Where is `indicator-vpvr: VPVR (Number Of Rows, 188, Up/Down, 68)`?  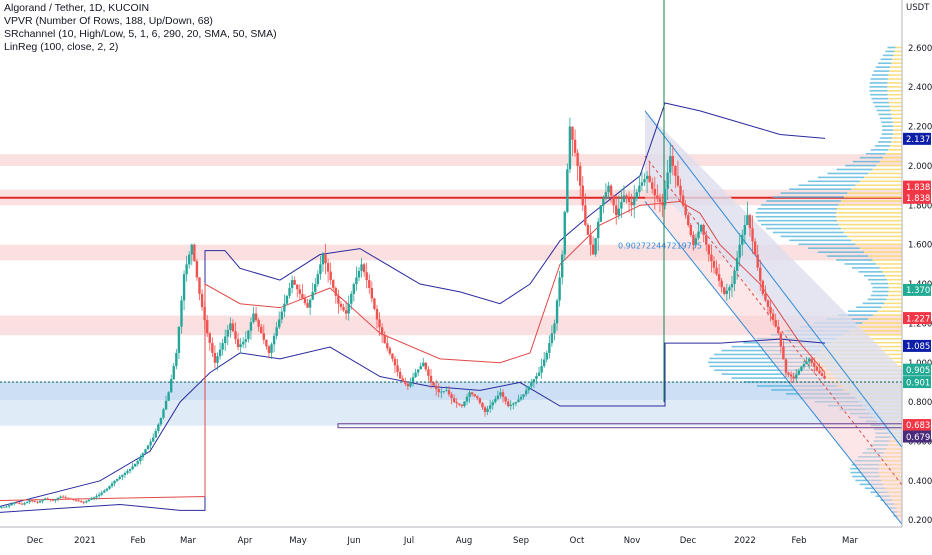 indicator-vpvr: VPVR (Number Of Rows, 188, Up/Down, 68) is located at coordinates (108, 21).